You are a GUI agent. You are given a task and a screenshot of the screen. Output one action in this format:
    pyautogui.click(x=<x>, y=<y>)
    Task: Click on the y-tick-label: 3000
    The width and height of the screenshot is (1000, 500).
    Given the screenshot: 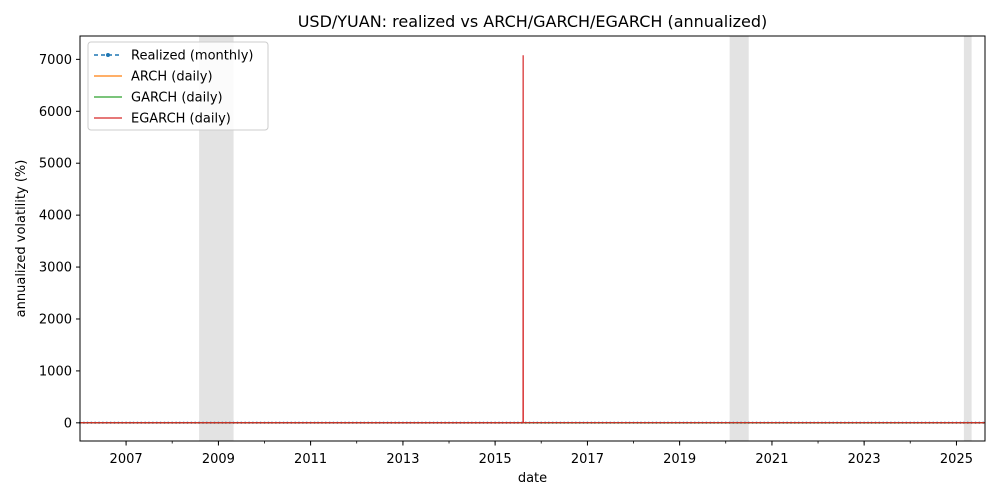 What is the action you would take?
    pyautogui.click(x=55, y=268)
    